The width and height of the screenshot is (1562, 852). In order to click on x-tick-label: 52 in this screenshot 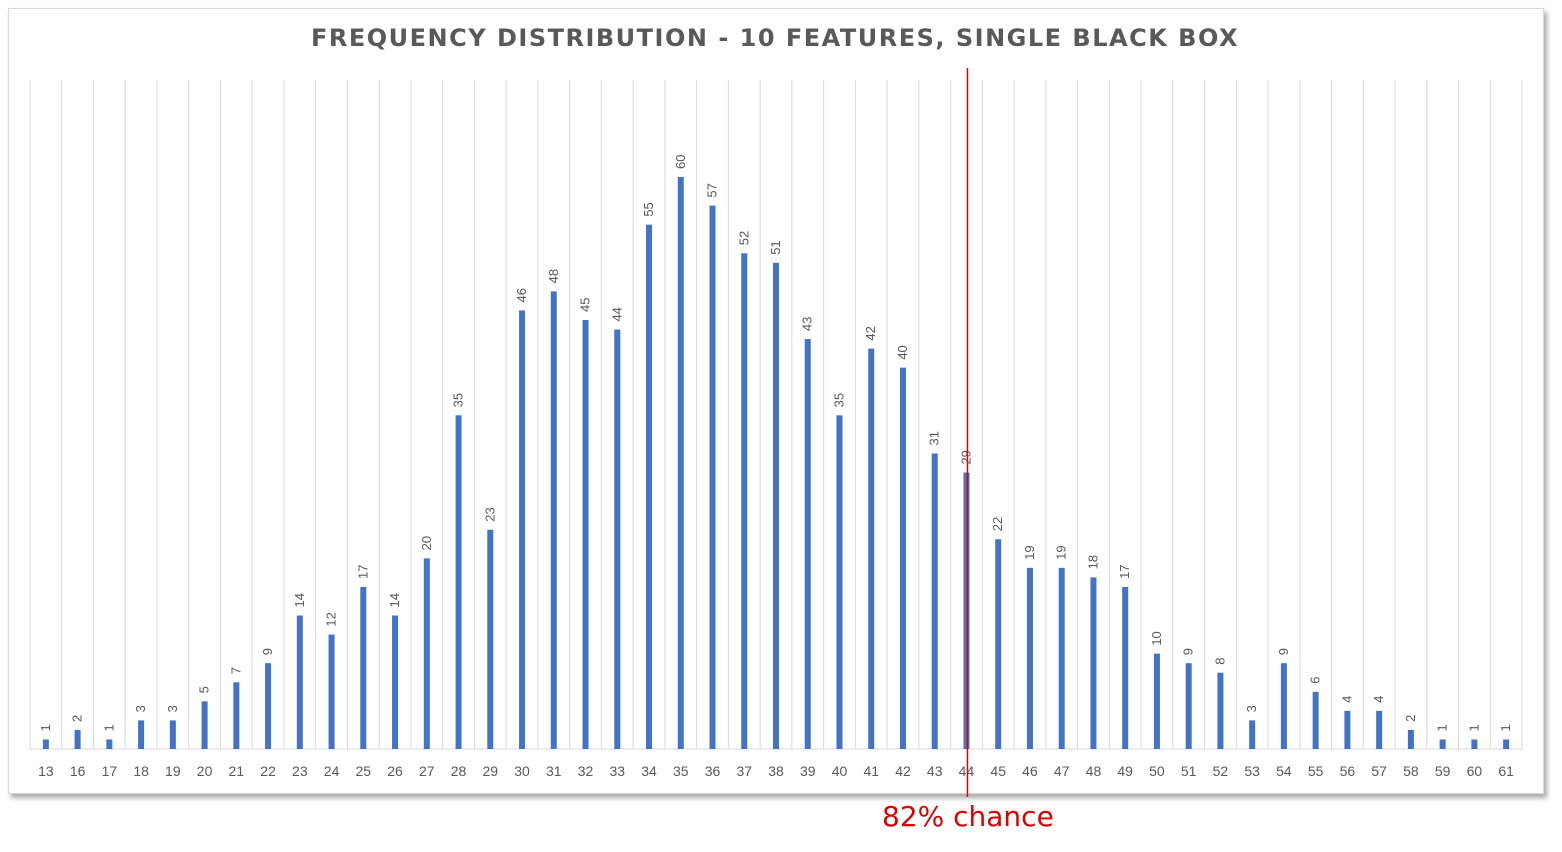, I will do `click(1221, 771)`.